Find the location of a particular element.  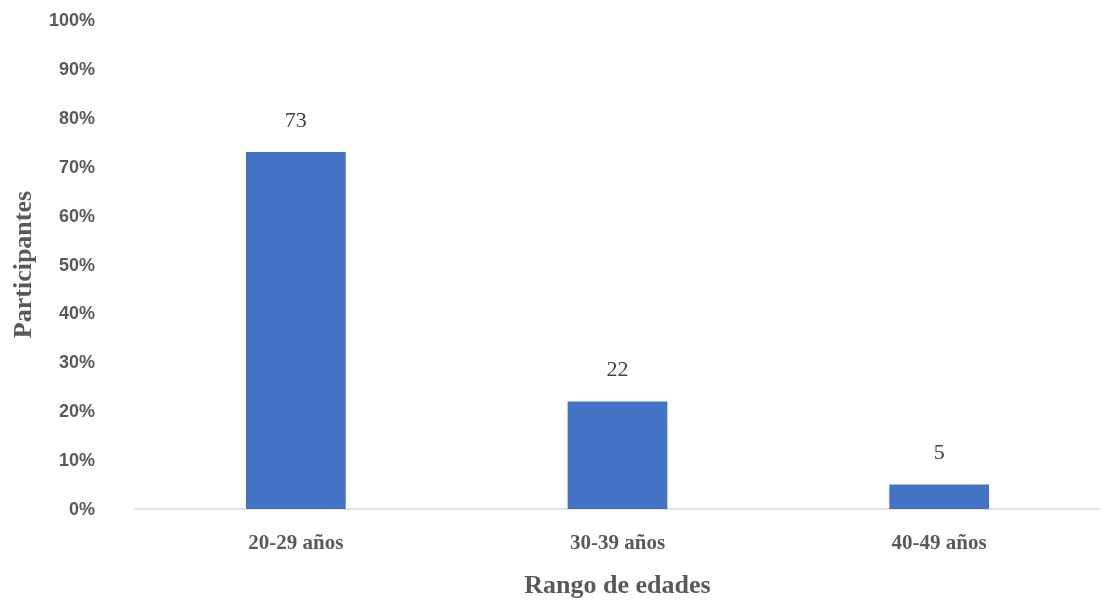

y-tick-label: 50% is located at coordinates (76, 264).